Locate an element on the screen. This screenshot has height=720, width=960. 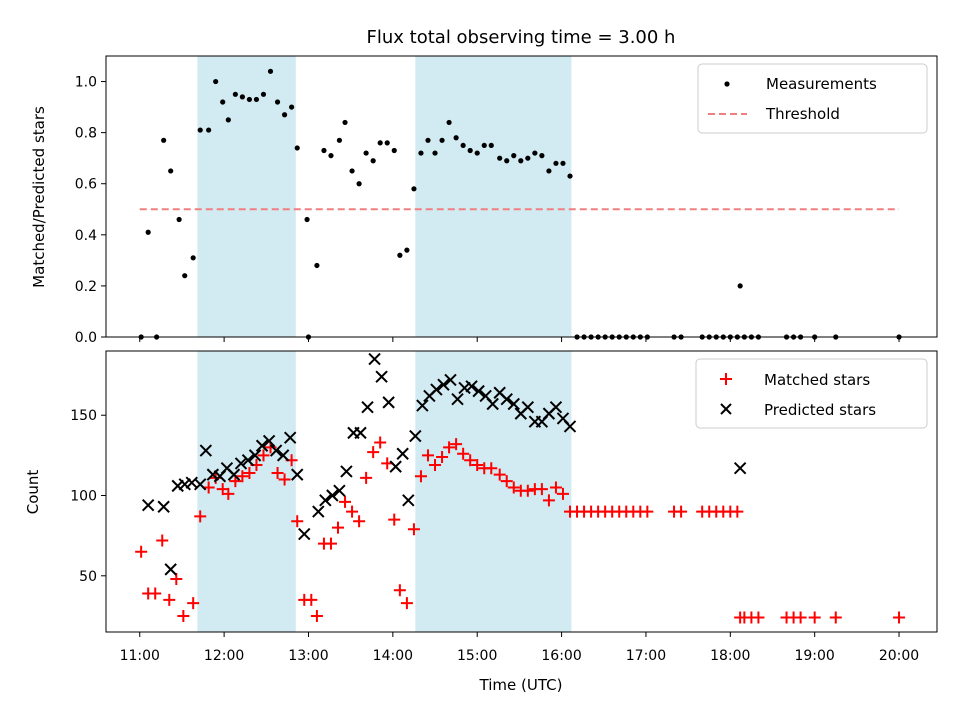
top-y-tick-label: 0.8 is located at coordinates (86, 134).